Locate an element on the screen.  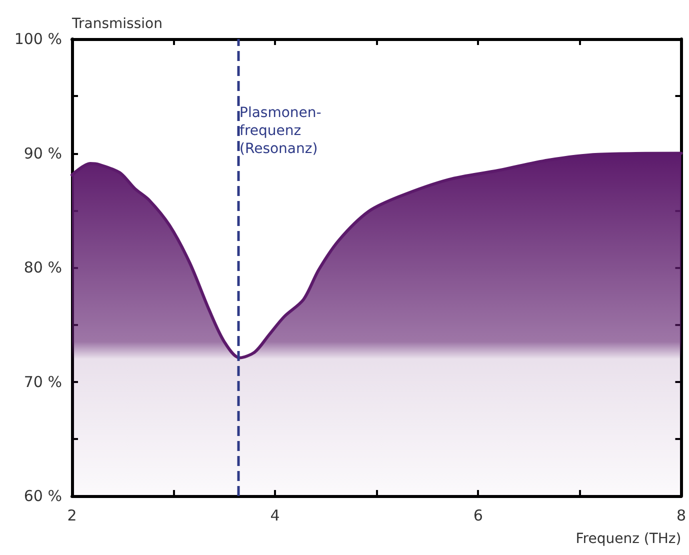
ref-line-label: Plasmonen- frequenz (Resonanz) is located at coordinates (281, 131).